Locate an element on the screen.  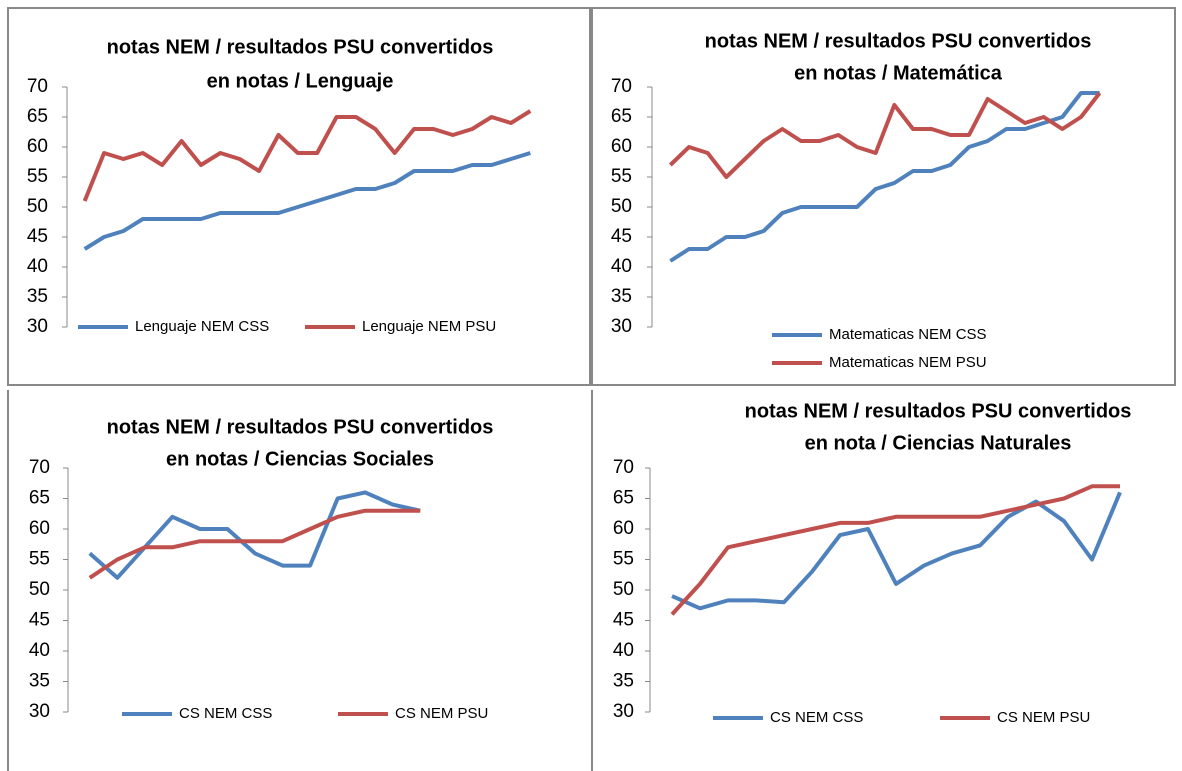
chart-title: en nota / Ciencias Naturales is located at coordinates (938, 443).